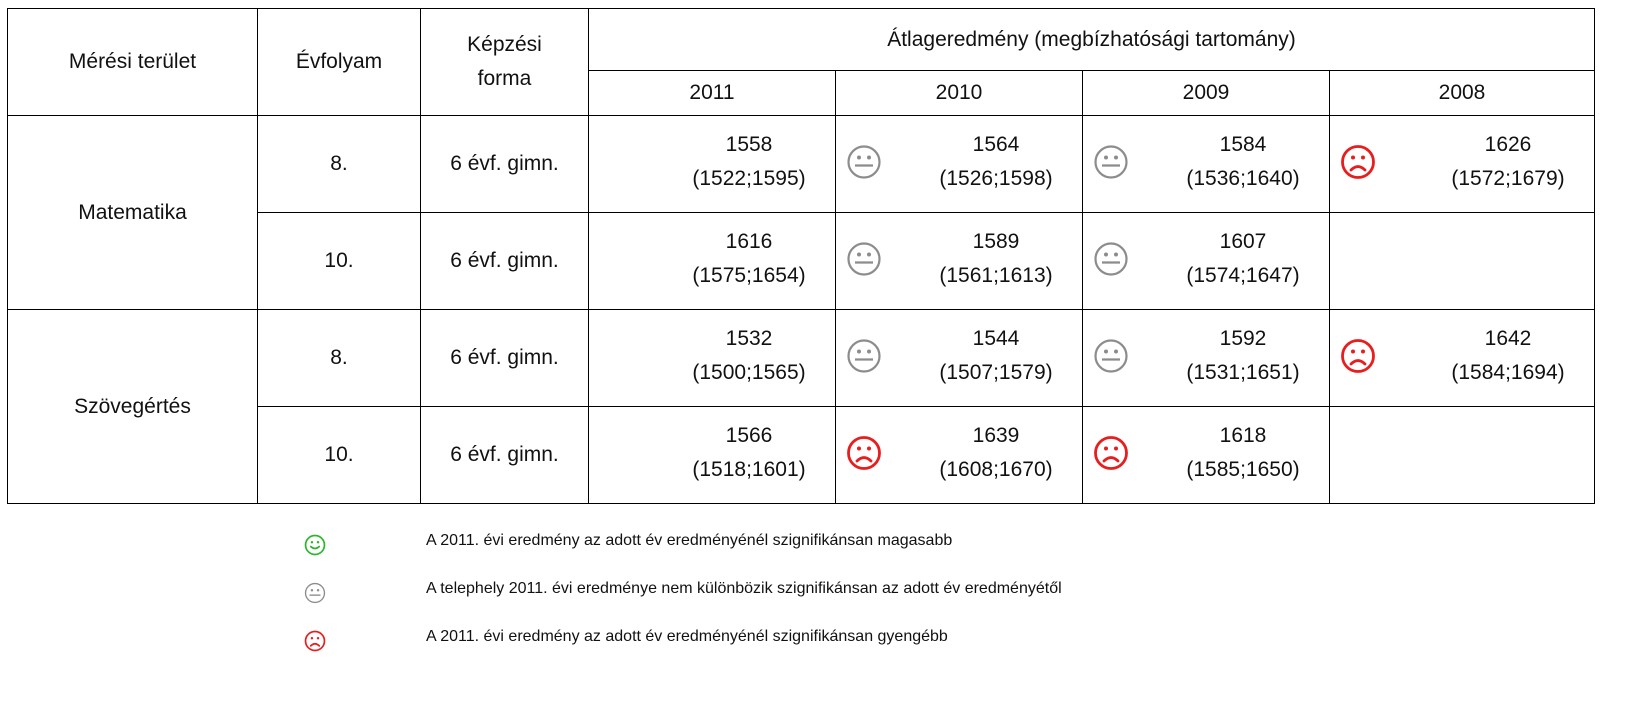 The height and width of the screenshot is (720, 1645). What do you see at coordinates (996, 338) in the screenshot?
I see `mean-value: 1544` at bounding box center [996, 338].